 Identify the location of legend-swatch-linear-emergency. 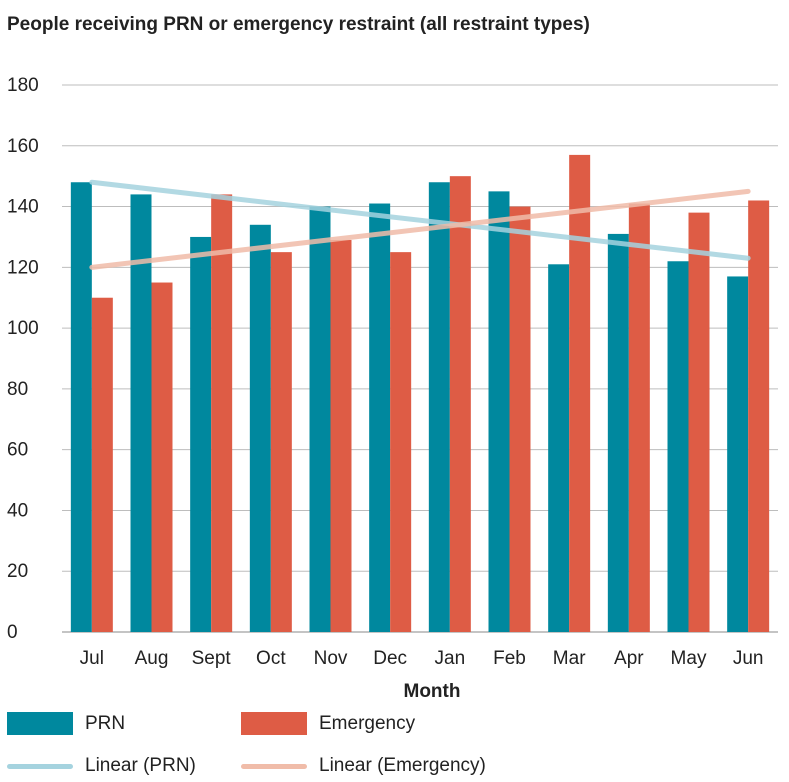
(274, 766).